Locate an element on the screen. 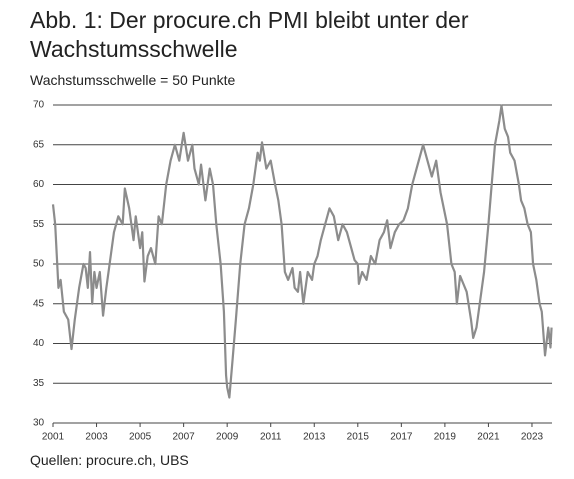 Image resolution: width=574 pixels, height=479 pixels. x-tick-label: 2021 is located at coordinates (488, 437).